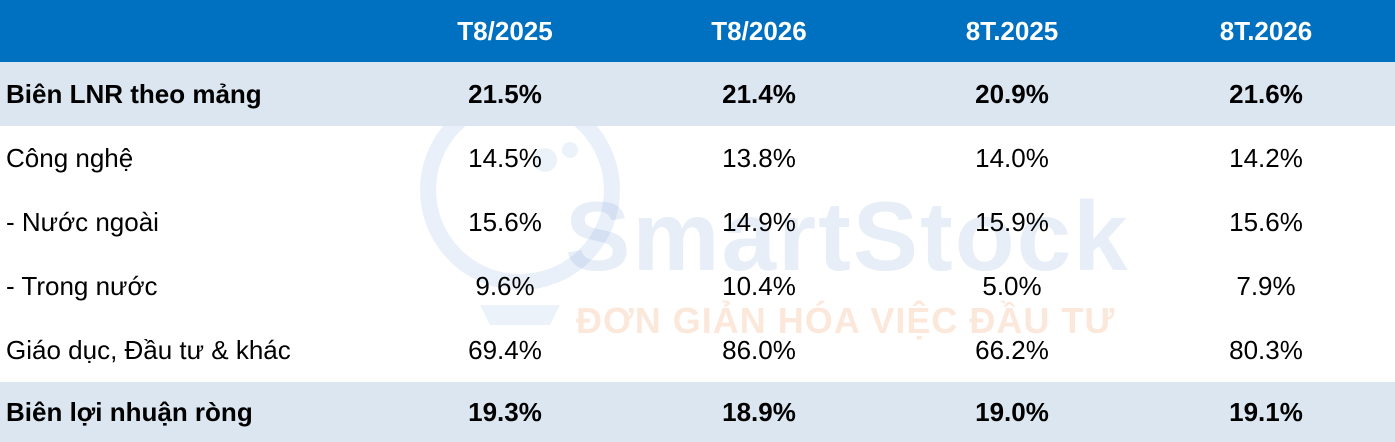 This screenshot has height=442, width=1395. Describe the element at coordinates (505, 286) in the screenshot. I see `table-cell: 9.6%` at that location.